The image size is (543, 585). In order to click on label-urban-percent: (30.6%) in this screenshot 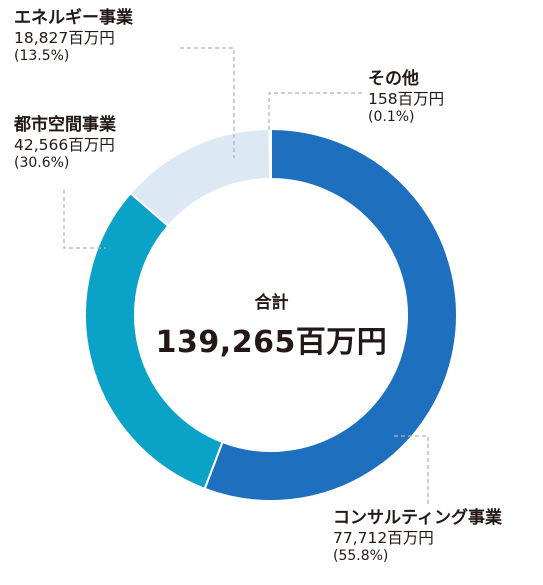, I will do `click(42, 162)`.